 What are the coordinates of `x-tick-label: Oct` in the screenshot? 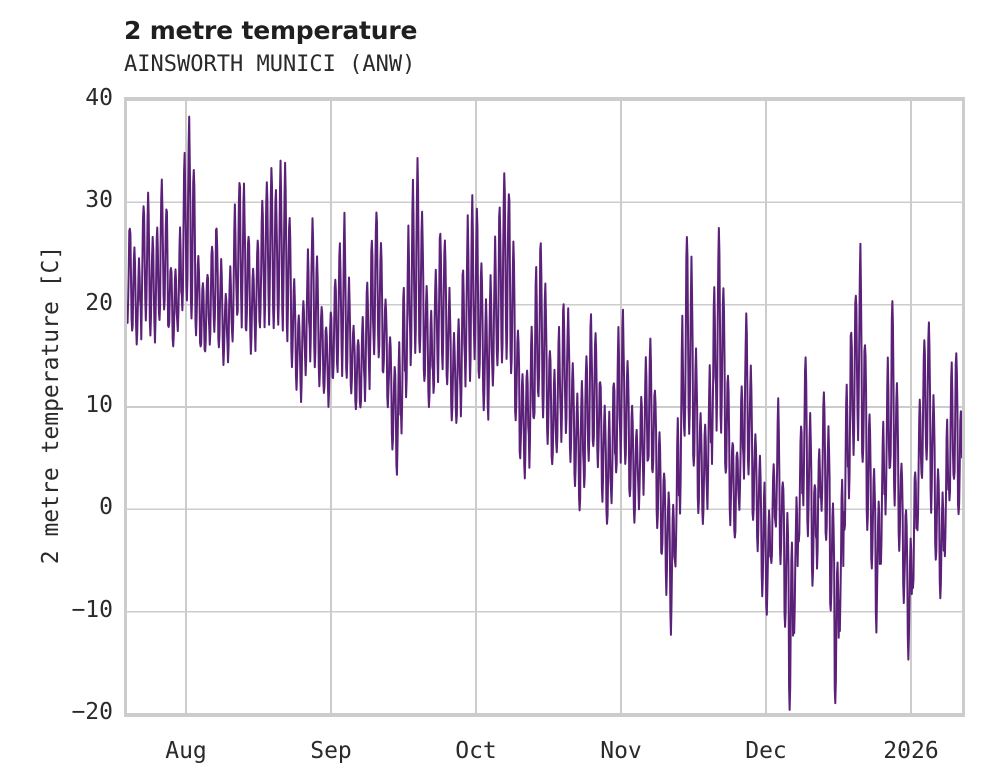 It's located at (476, 751).